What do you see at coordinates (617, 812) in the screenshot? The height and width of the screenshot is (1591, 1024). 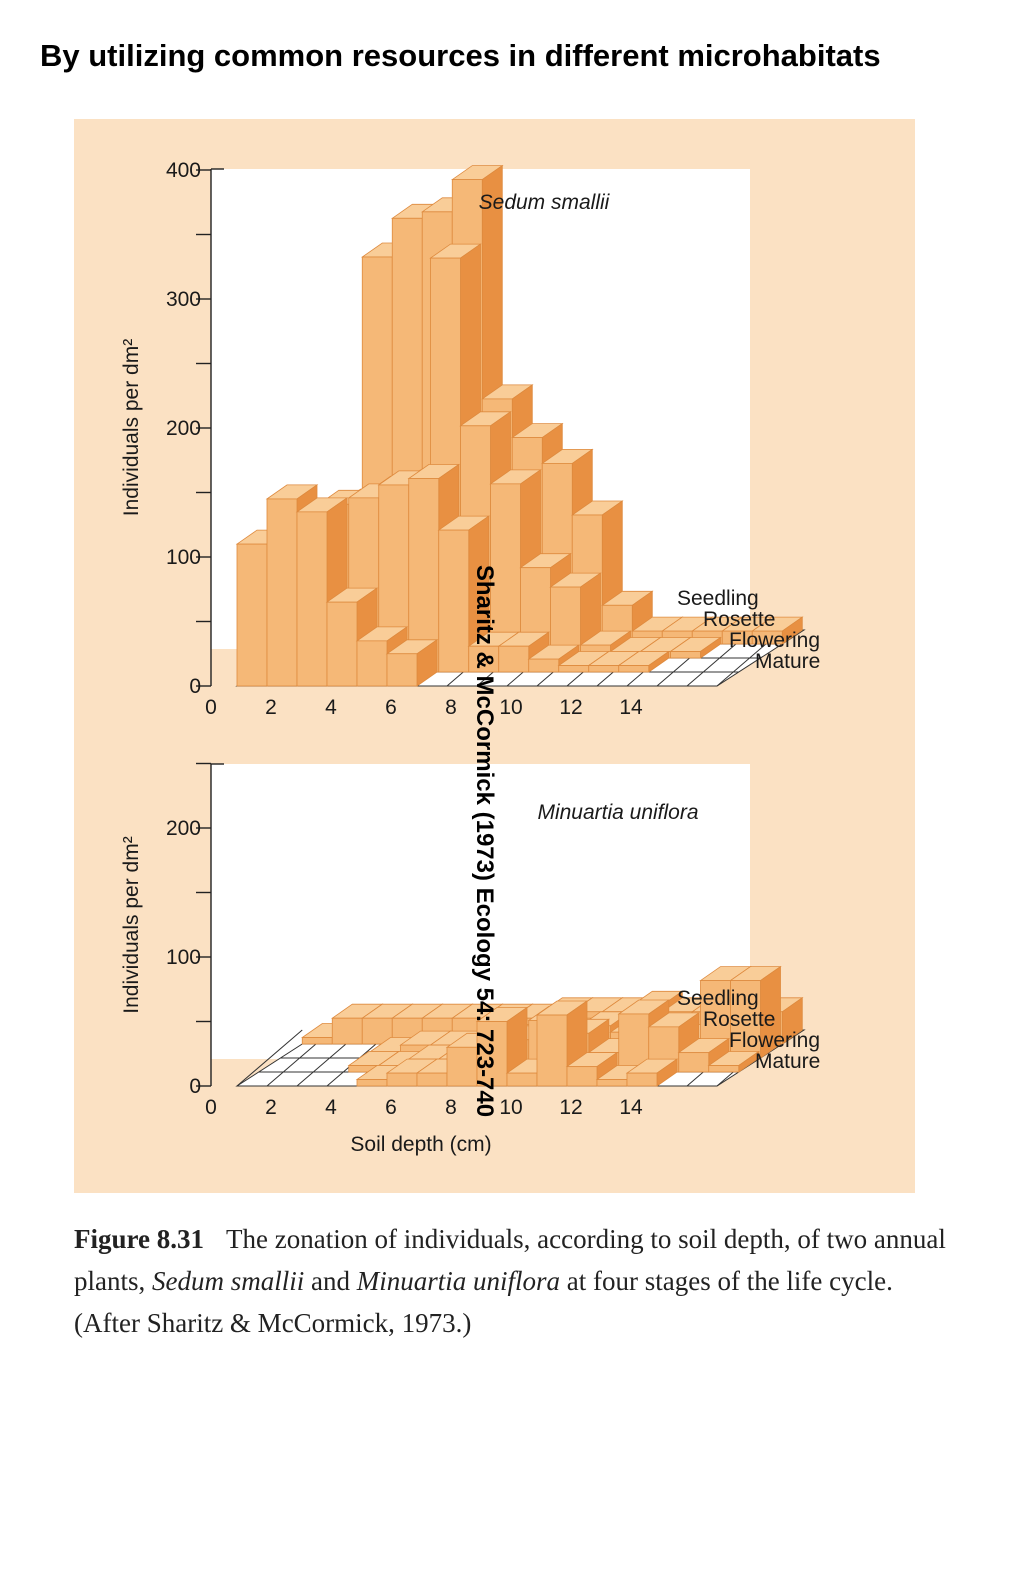 I see `chart-title: Minuartia uniflora` at bounding box center [617, 812].